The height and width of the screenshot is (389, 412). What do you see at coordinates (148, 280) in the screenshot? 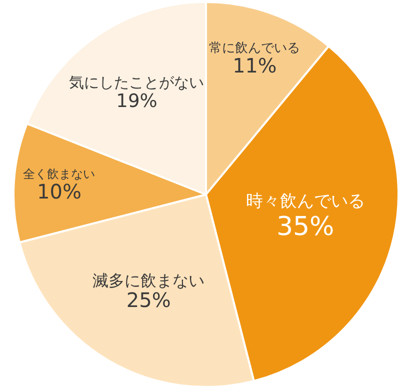
I see `slice-label: 滅多に飲まない` at bounding box center [148, 280].